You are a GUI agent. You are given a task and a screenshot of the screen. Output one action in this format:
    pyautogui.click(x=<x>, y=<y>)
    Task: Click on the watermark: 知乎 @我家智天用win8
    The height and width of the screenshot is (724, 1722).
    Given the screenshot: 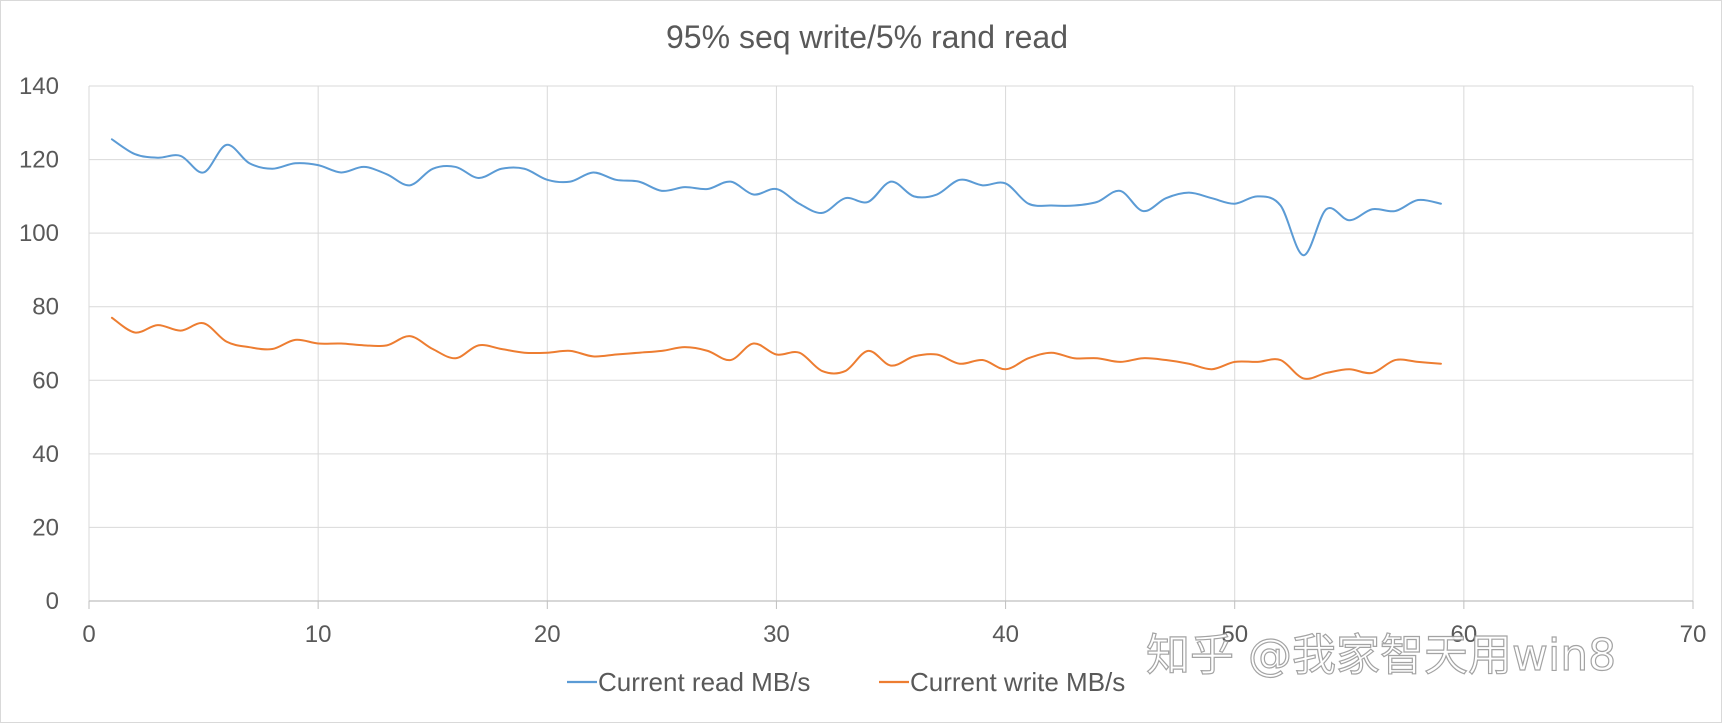 What is the action you would take?
    pyautogui.click(x=1381, y=655)
    